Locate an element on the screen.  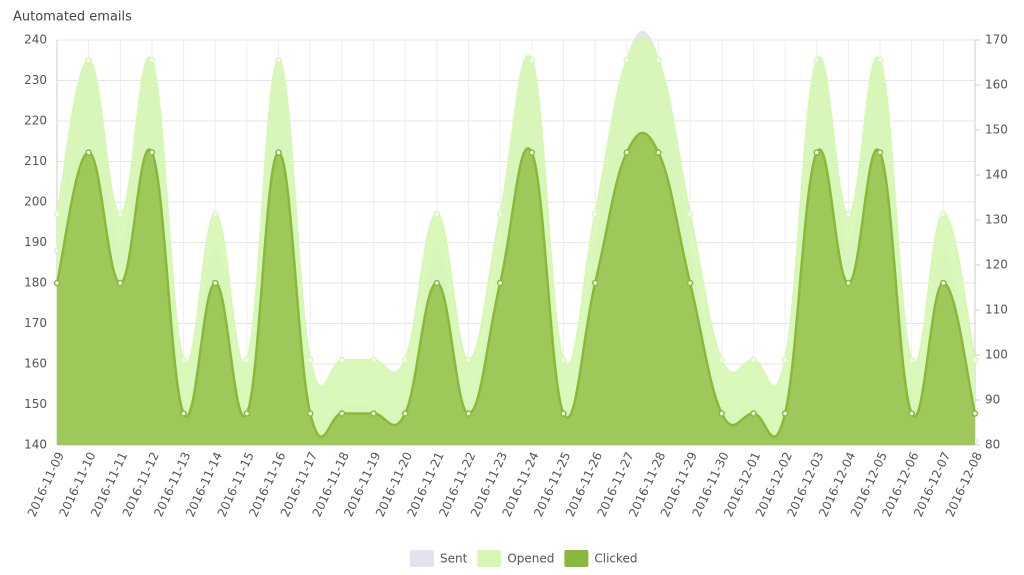
y2-tick-label: 100 is located at coordinates (996, 355).